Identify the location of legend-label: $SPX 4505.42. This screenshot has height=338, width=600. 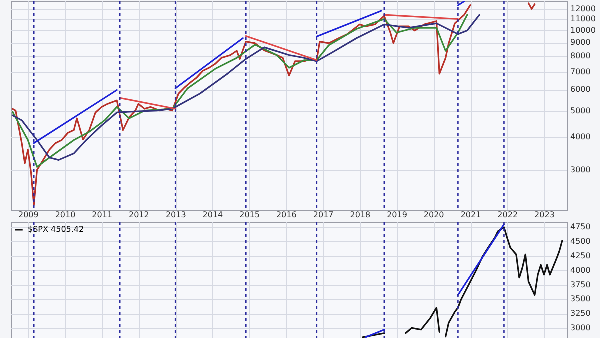
(56, 229).